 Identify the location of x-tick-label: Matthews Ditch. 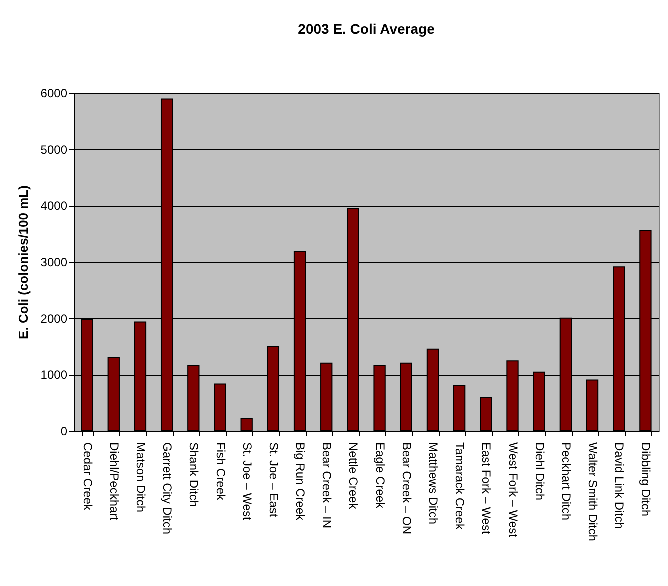
(433, 483).